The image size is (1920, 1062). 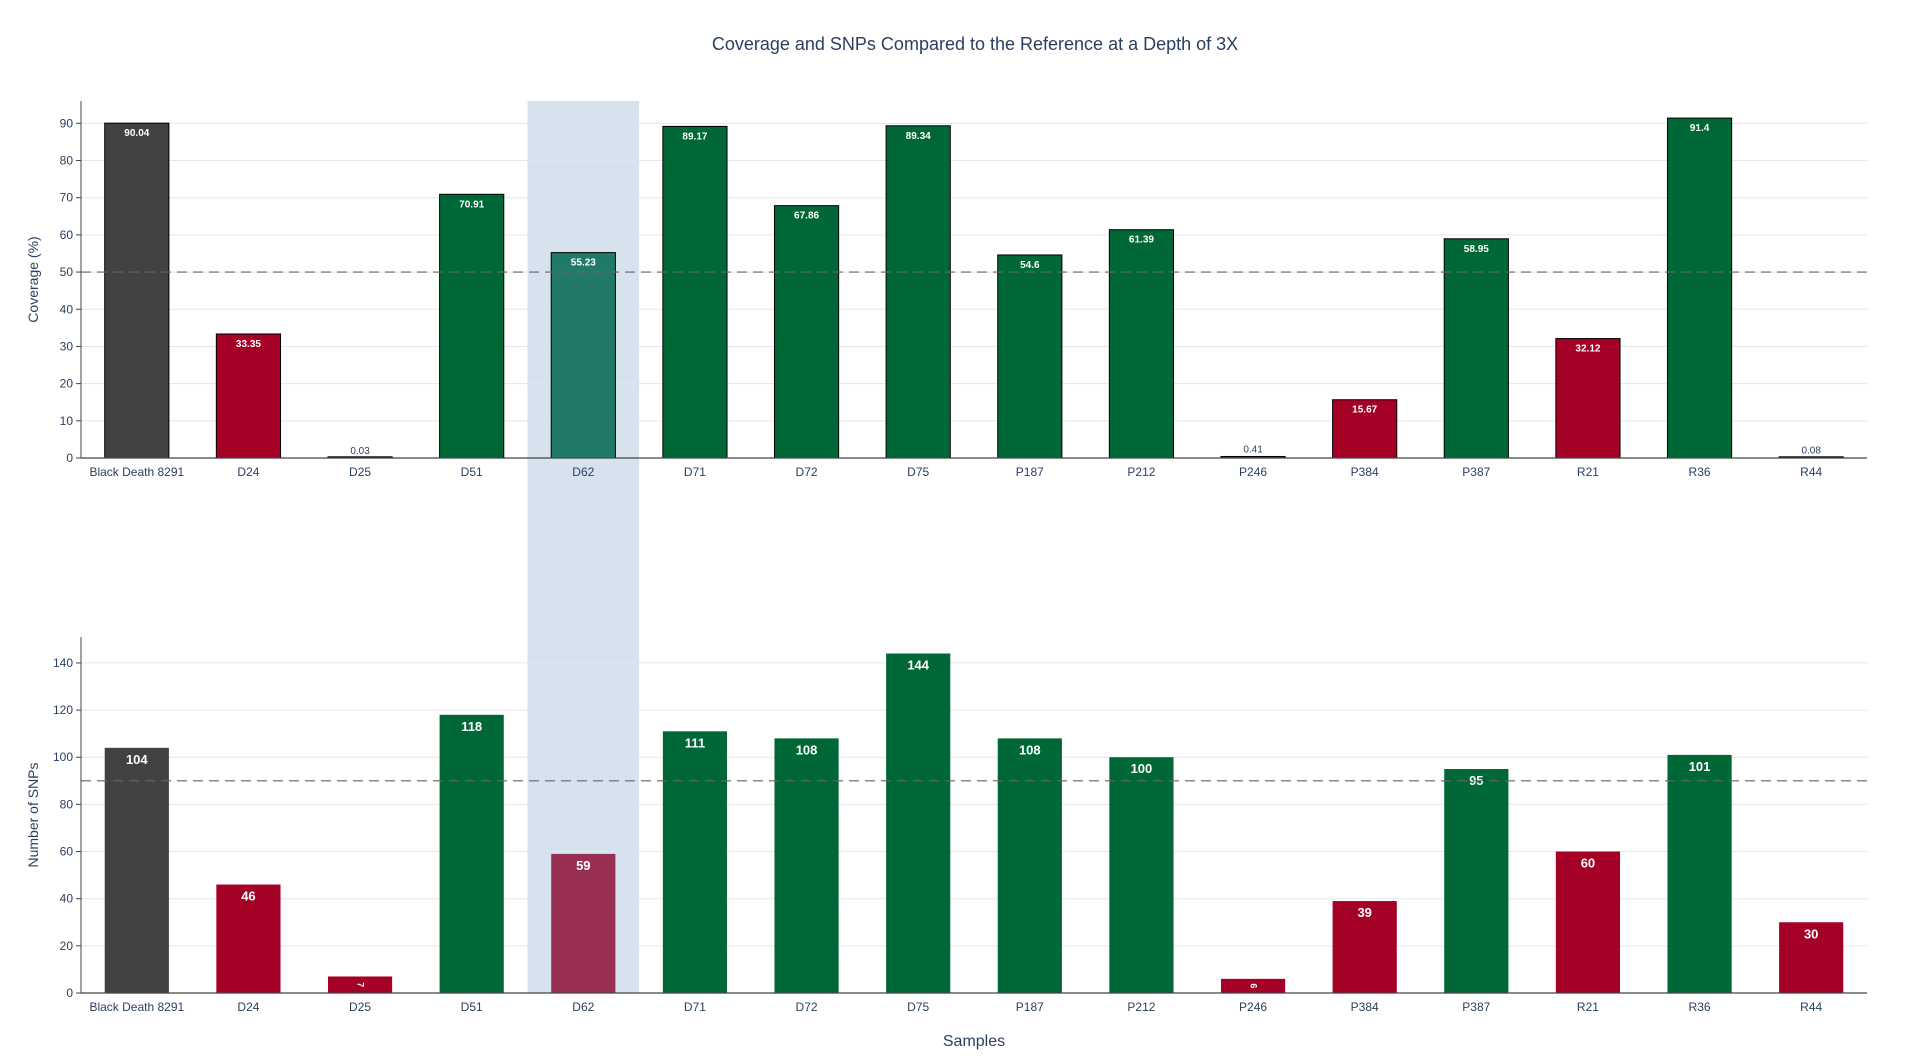 I want to click on data-label: 60, so click(x=1588, y=863).